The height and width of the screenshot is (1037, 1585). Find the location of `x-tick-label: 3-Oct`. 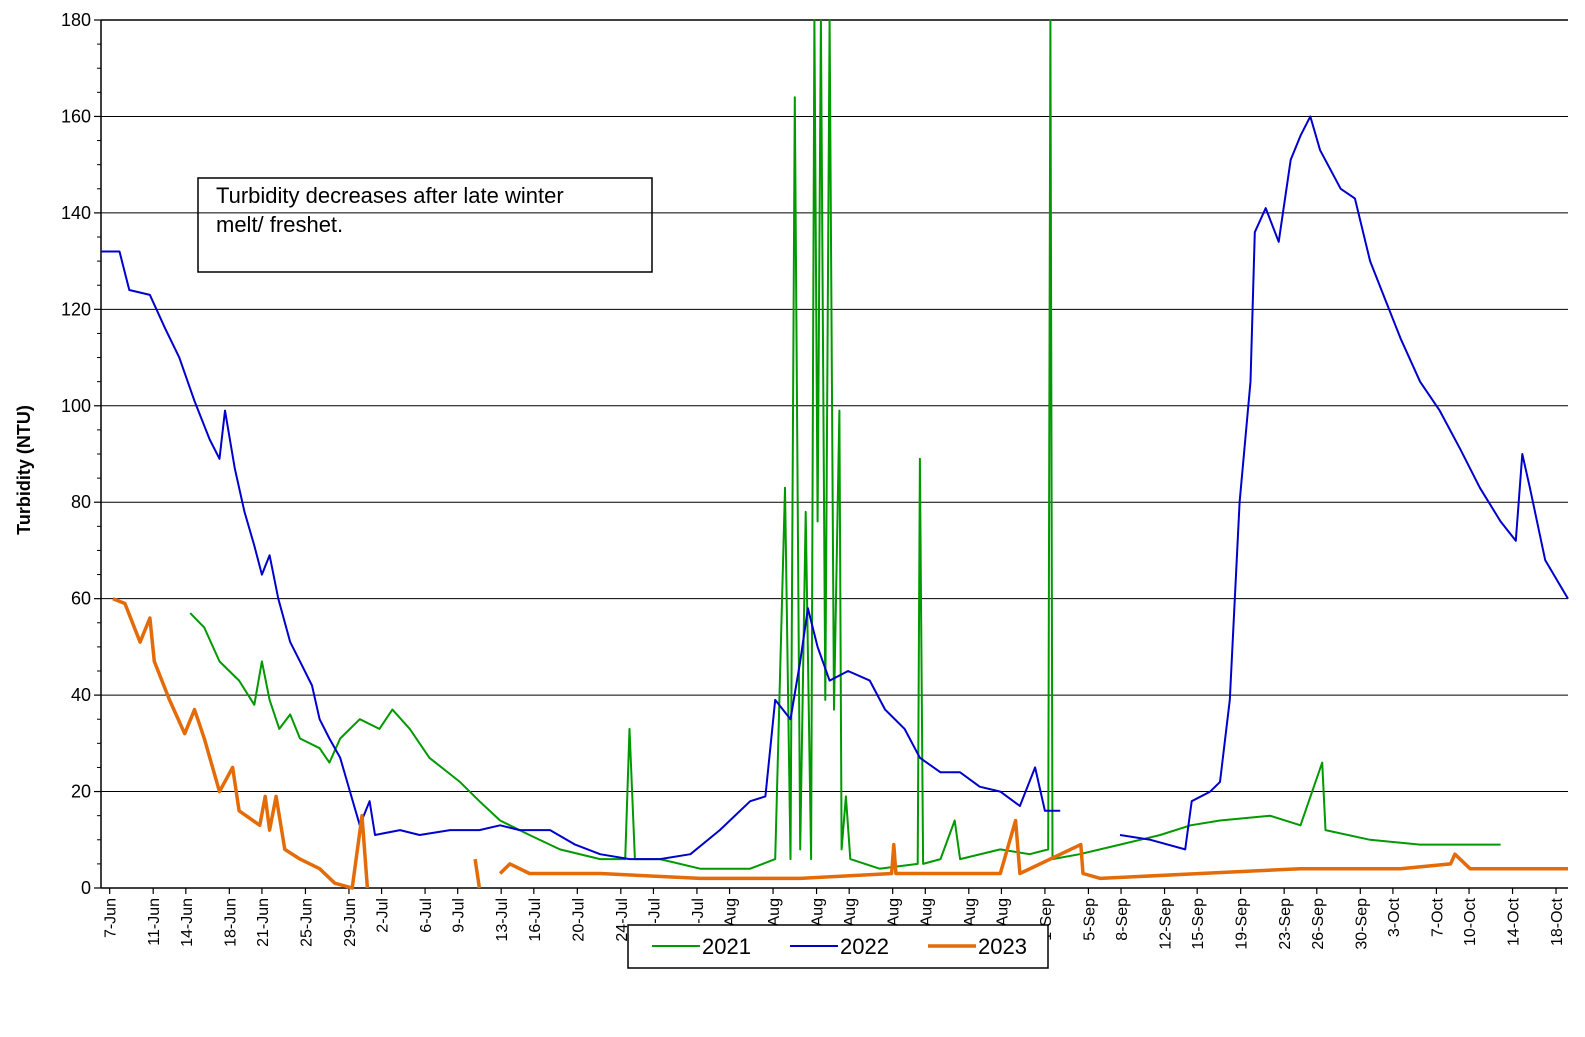

x-tick-label: 3-Oct is located at coordinates (1394, 917).